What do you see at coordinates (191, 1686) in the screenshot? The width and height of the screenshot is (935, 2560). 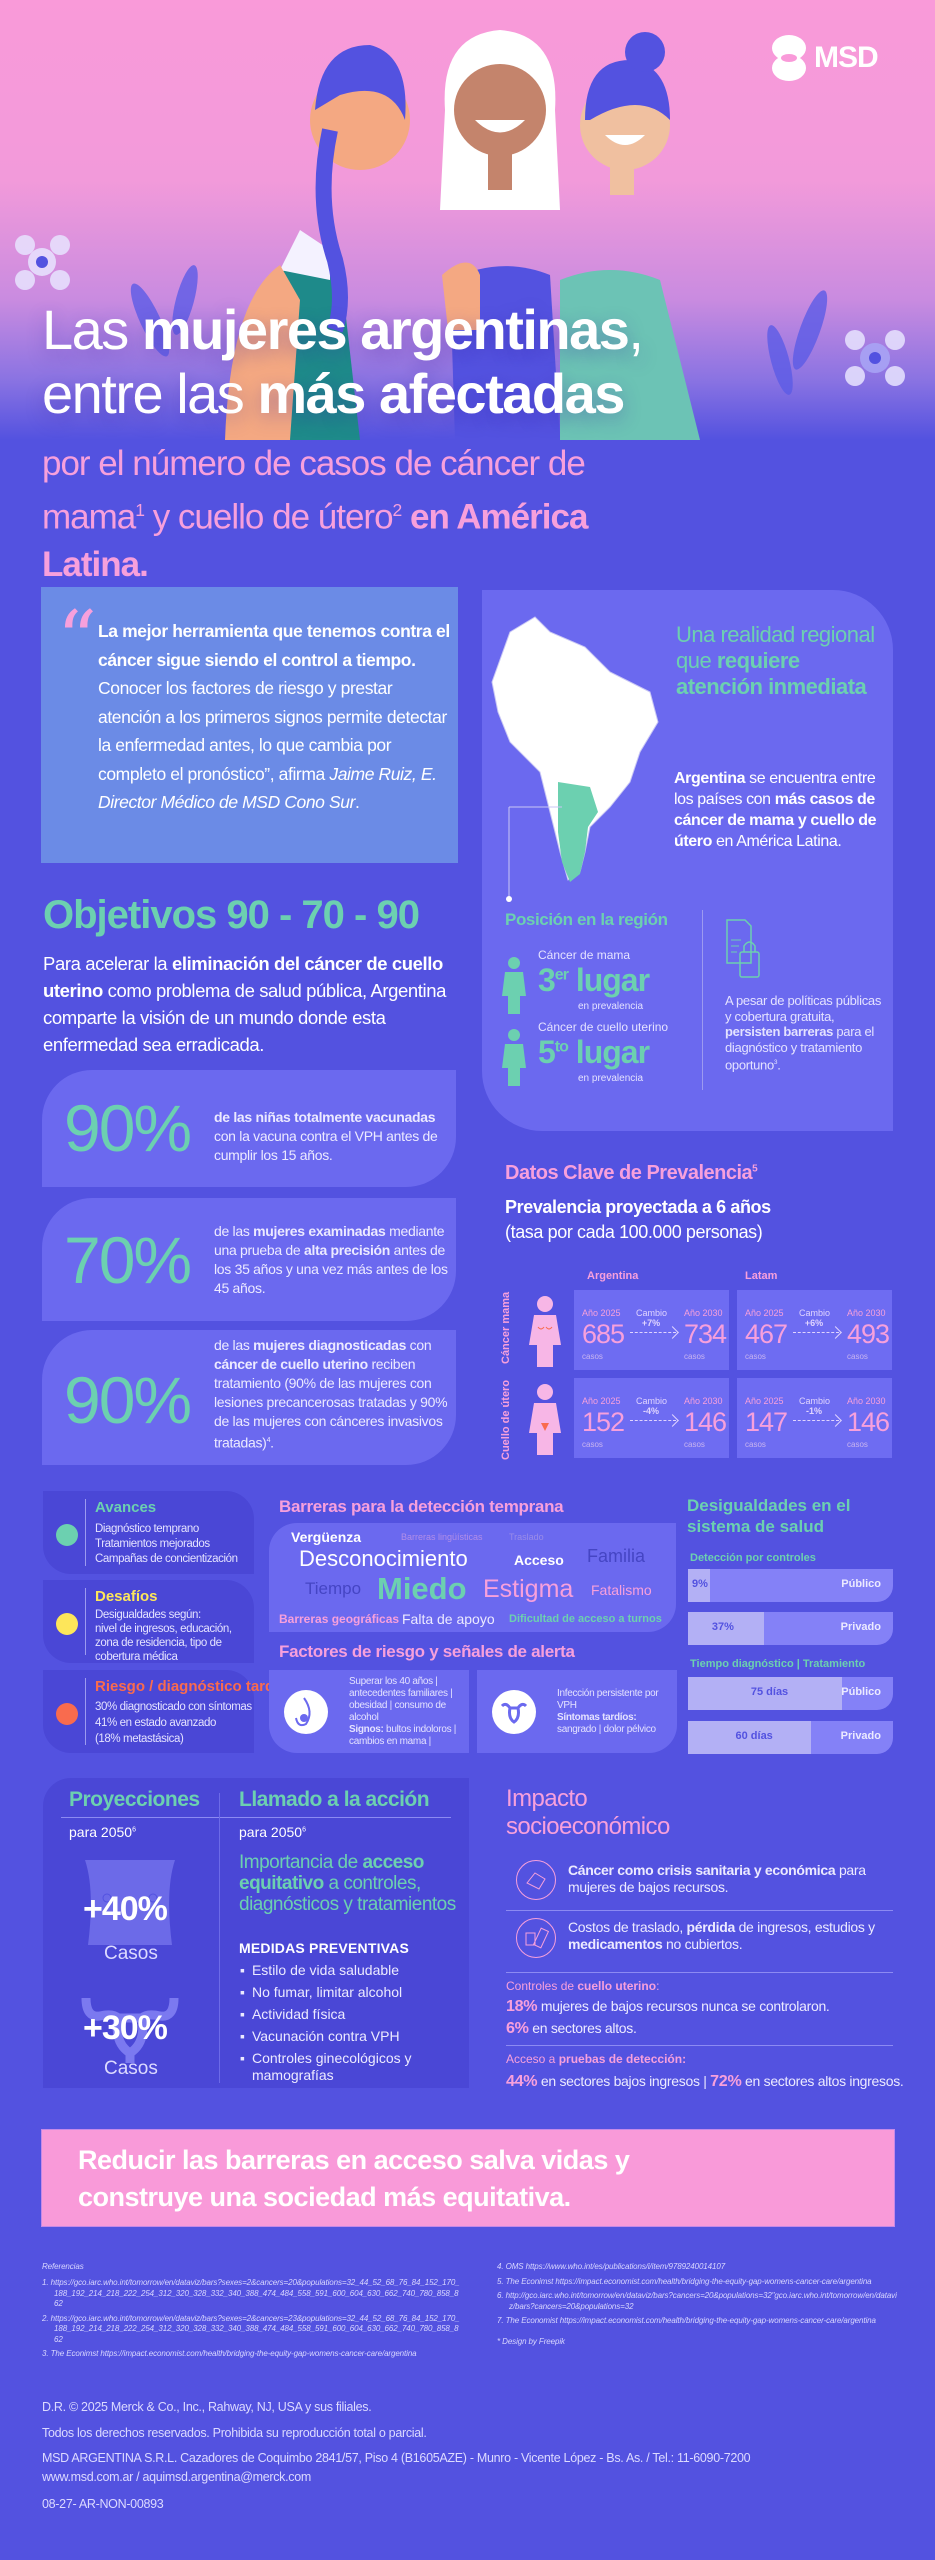 I see `status-title: Riesgo / diagnóstico tardío` at bounding box center [191, 1686].